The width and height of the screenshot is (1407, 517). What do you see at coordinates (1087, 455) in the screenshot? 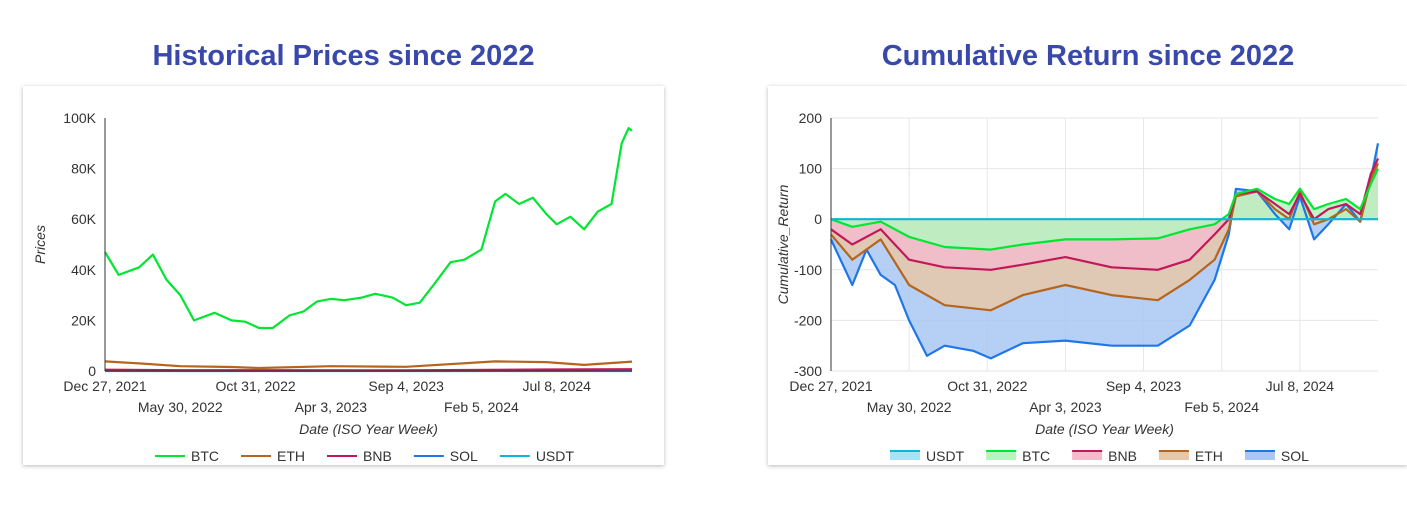
I see `legend-swatch-bnb` at bounding box center [1087, 455].